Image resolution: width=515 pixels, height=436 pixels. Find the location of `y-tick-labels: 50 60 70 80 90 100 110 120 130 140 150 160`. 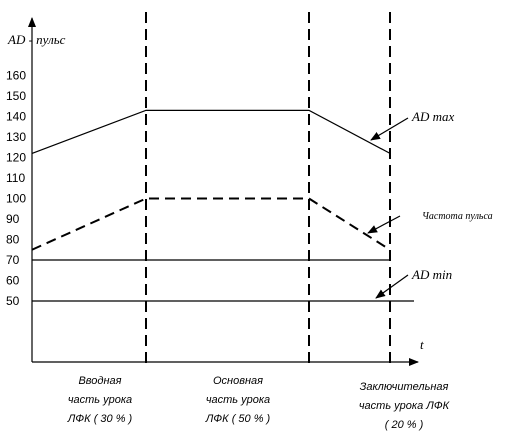

y-tick-labels: 50 60 70 80 90 100 110 120 130 140 150 160 is located at coordinates (16, 189).